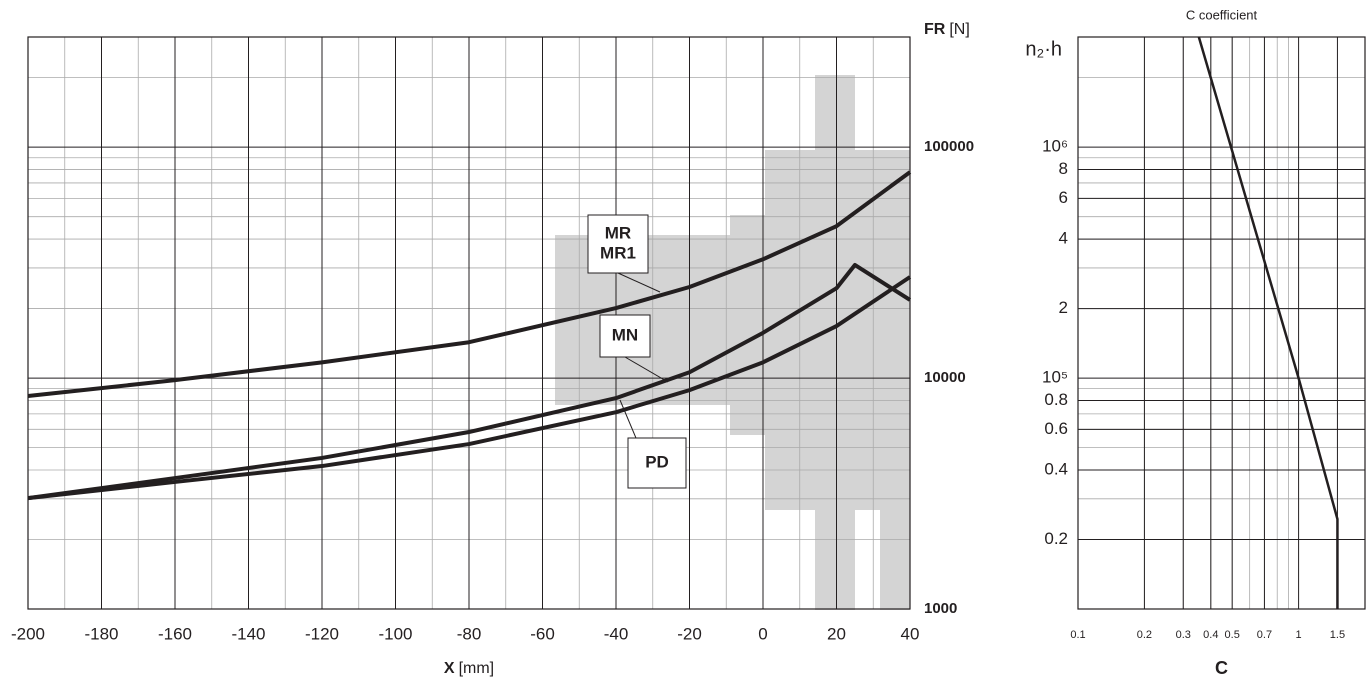  Describe the element at coordinates (1056, 428) in the screenshot. I see `y-tick-label: 0.6` at that location.